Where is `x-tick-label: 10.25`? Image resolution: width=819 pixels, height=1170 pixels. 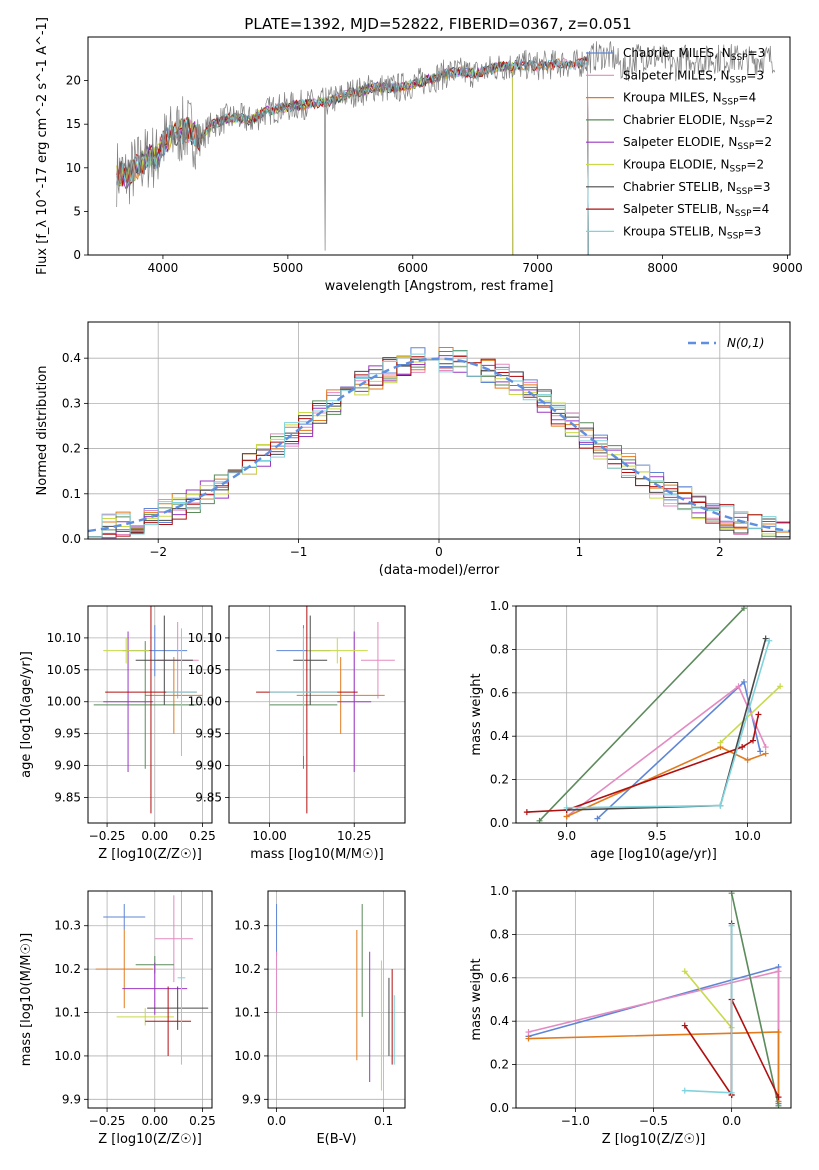 x-tick-label: 10.25 is located at coordinates (354, 836).